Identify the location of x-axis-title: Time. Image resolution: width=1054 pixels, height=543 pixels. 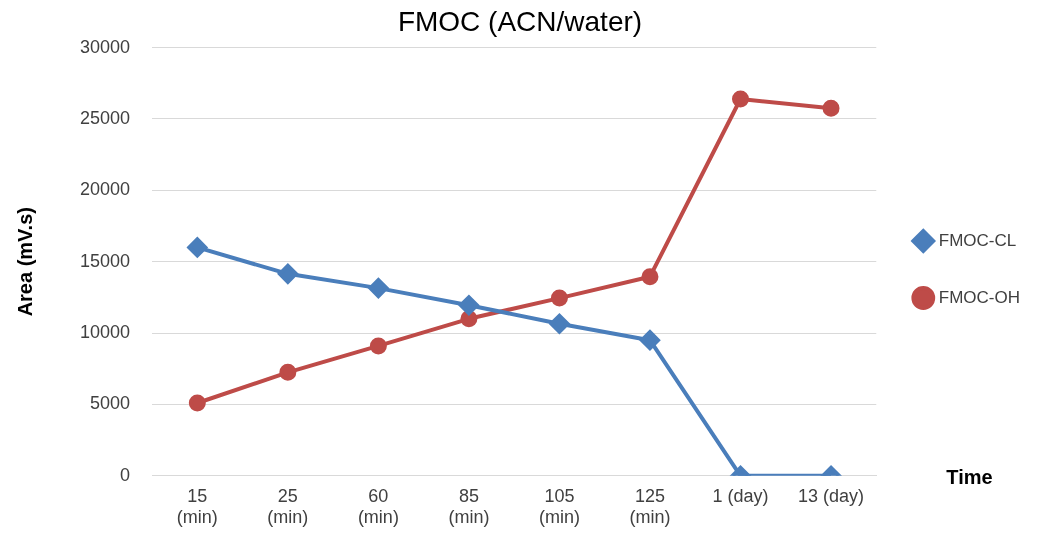
(969, 477).